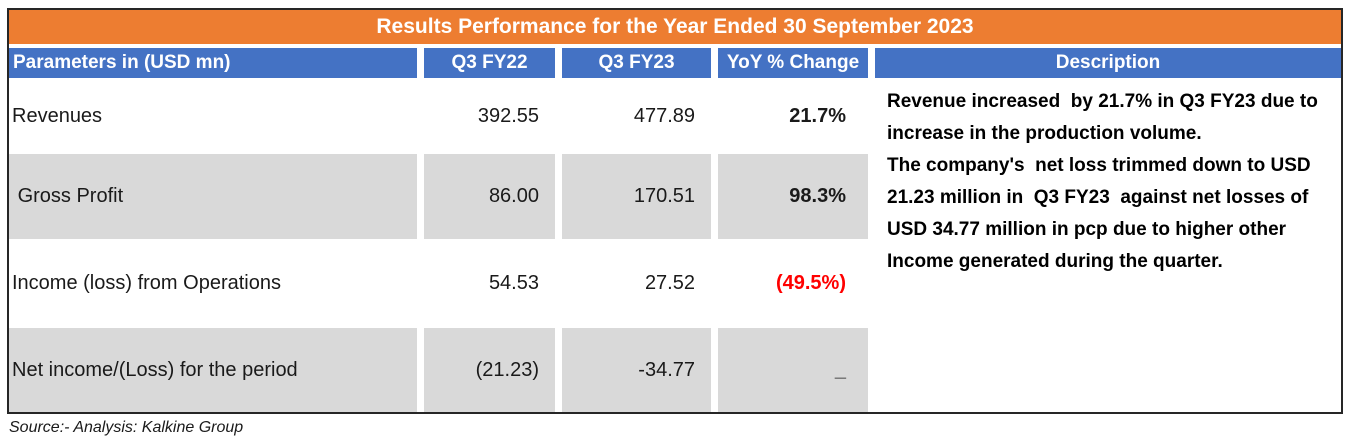  Describe the element at coordinates (489, 370) in the screenshot. I see `net-income-q3fy22-value: (21.23)` at that location.